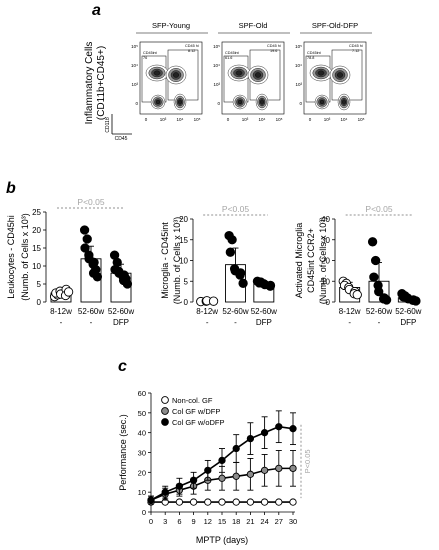 The height and width of the screenshot is (550, 439). What do you see at coordinates (11, 188) in the screenshot?
I see `panel-letter-b: b` at bounding box center [11, 188].